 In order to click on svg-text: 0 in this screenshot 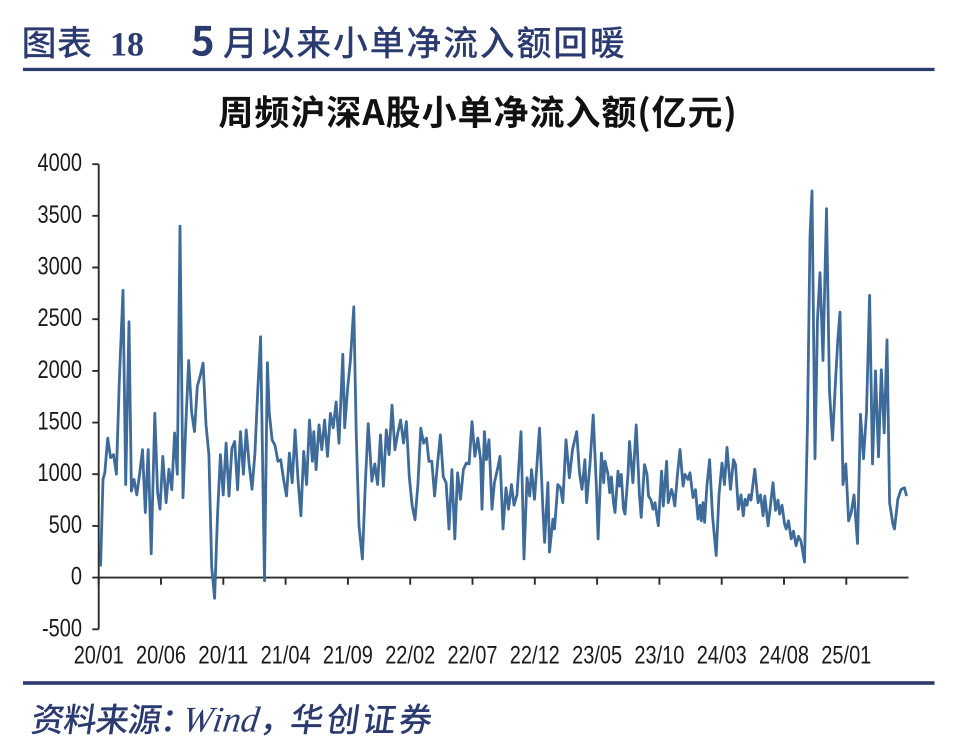, I will do `click(76, 577)`.